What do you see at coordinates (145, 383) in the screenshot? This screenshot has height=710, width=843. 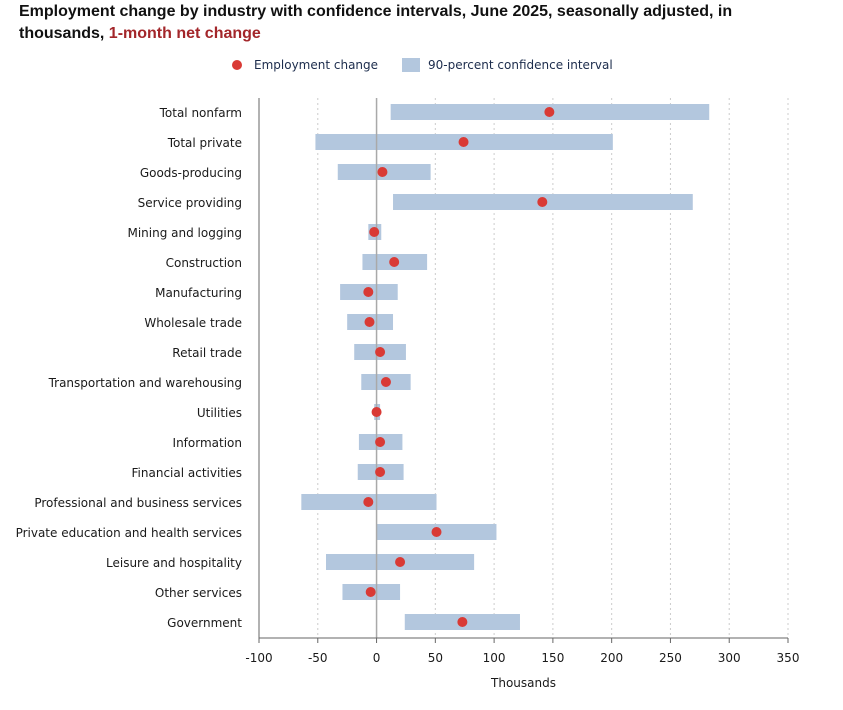 I see `category-label: Transportation and warehousing` at bounding box center [145, 383].